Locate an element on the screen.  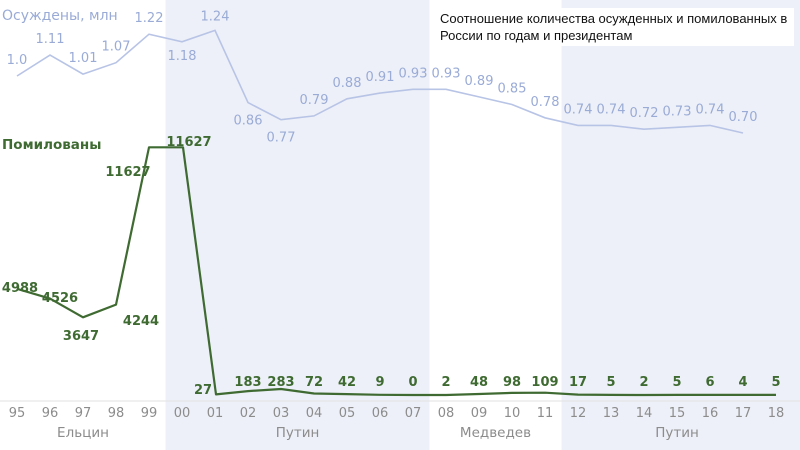
x-tick-label: 11 is located at coordinates (545, 413).